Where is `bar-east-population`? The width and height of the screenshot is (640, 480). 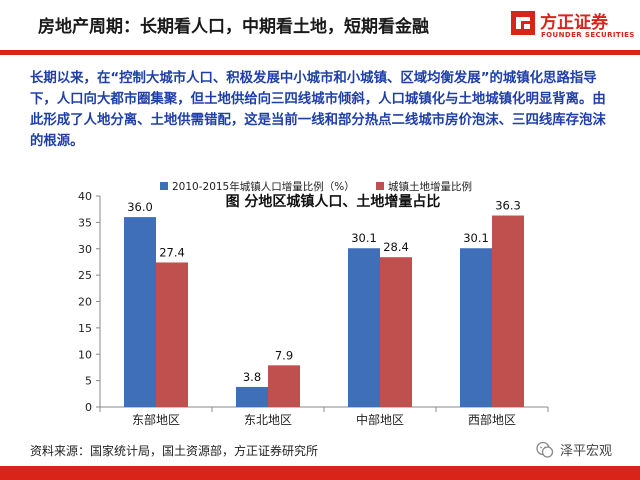 bar-east-population is located at coordinates (140, 312).